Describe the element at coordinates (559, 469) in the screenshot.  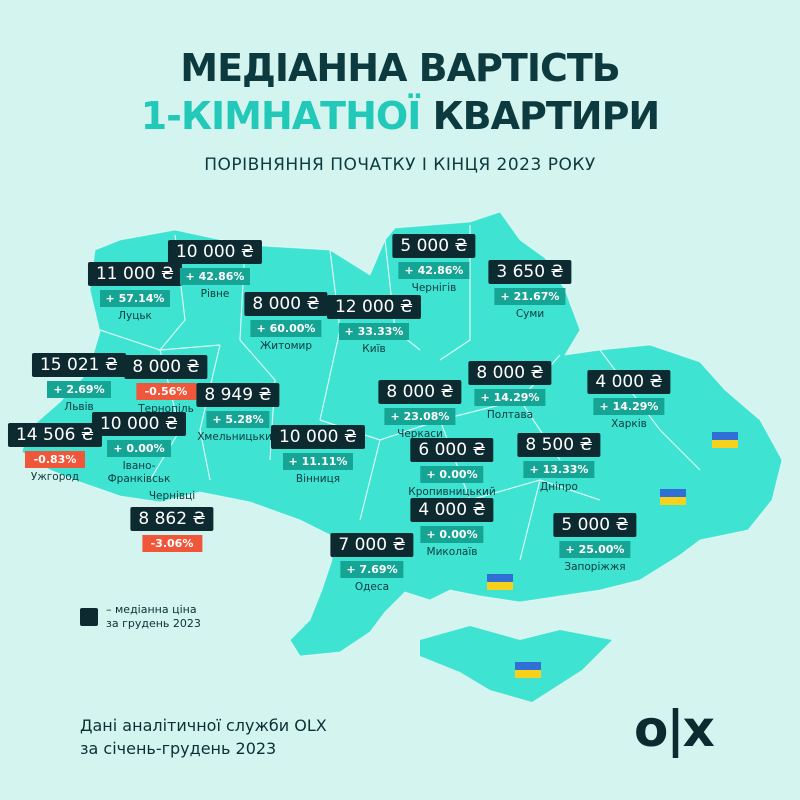
I see `change-badge: + 13.33%` at that location.